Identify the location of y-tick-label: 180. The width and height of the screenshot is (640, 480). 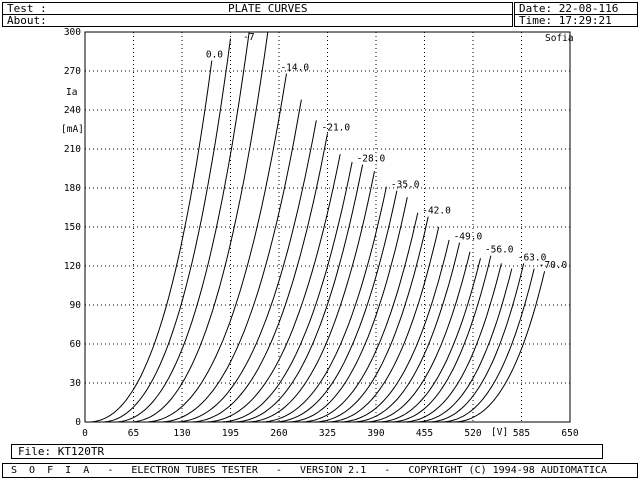
(72, 188).